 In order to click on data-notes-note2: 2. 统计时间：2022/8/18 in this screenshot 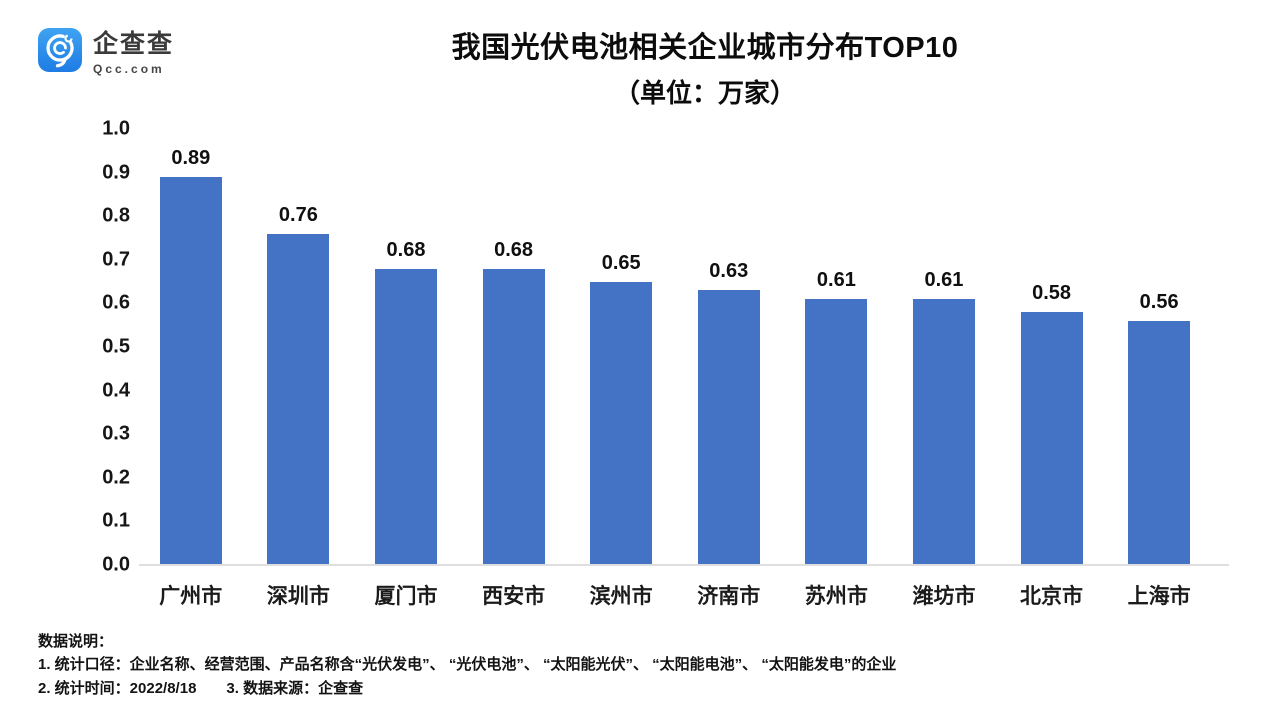, I will do `click(117, 688)`.